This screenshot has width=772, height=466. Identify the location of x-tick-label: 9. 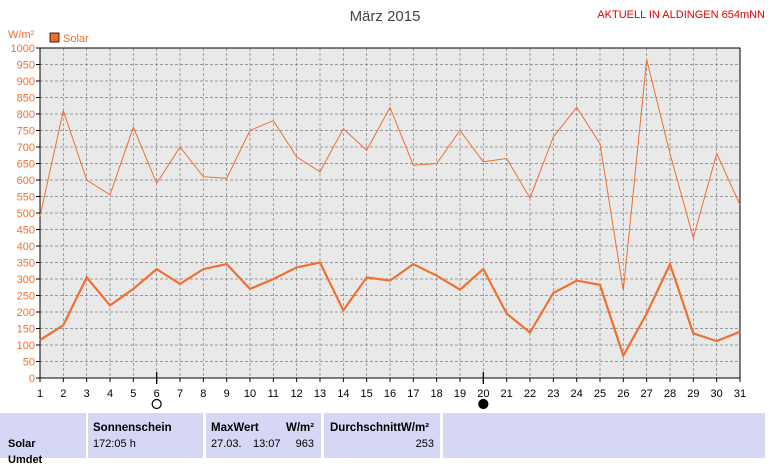
(227, 394).